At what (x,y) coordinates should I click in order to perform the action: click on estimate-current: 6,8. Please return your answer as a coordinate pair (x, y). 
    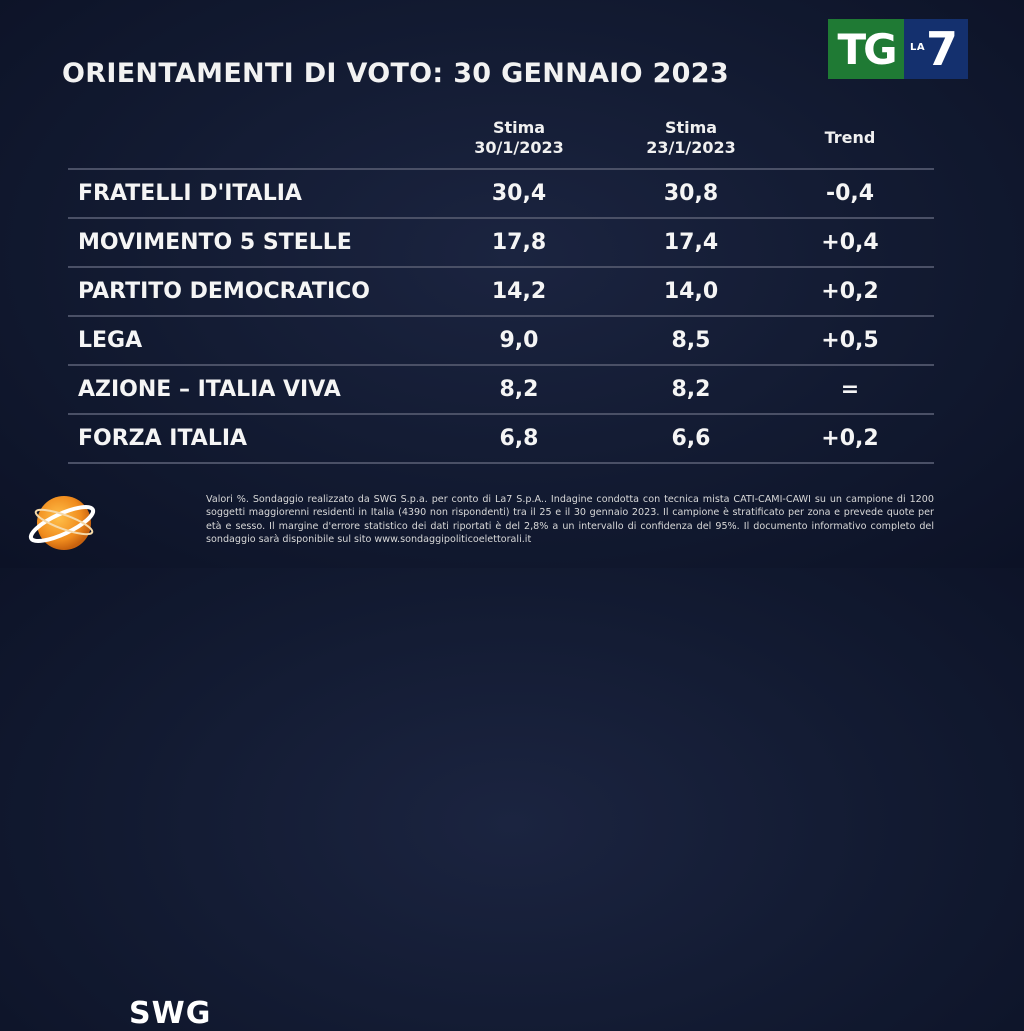
    Looking at the image, I should click on (519, 438).